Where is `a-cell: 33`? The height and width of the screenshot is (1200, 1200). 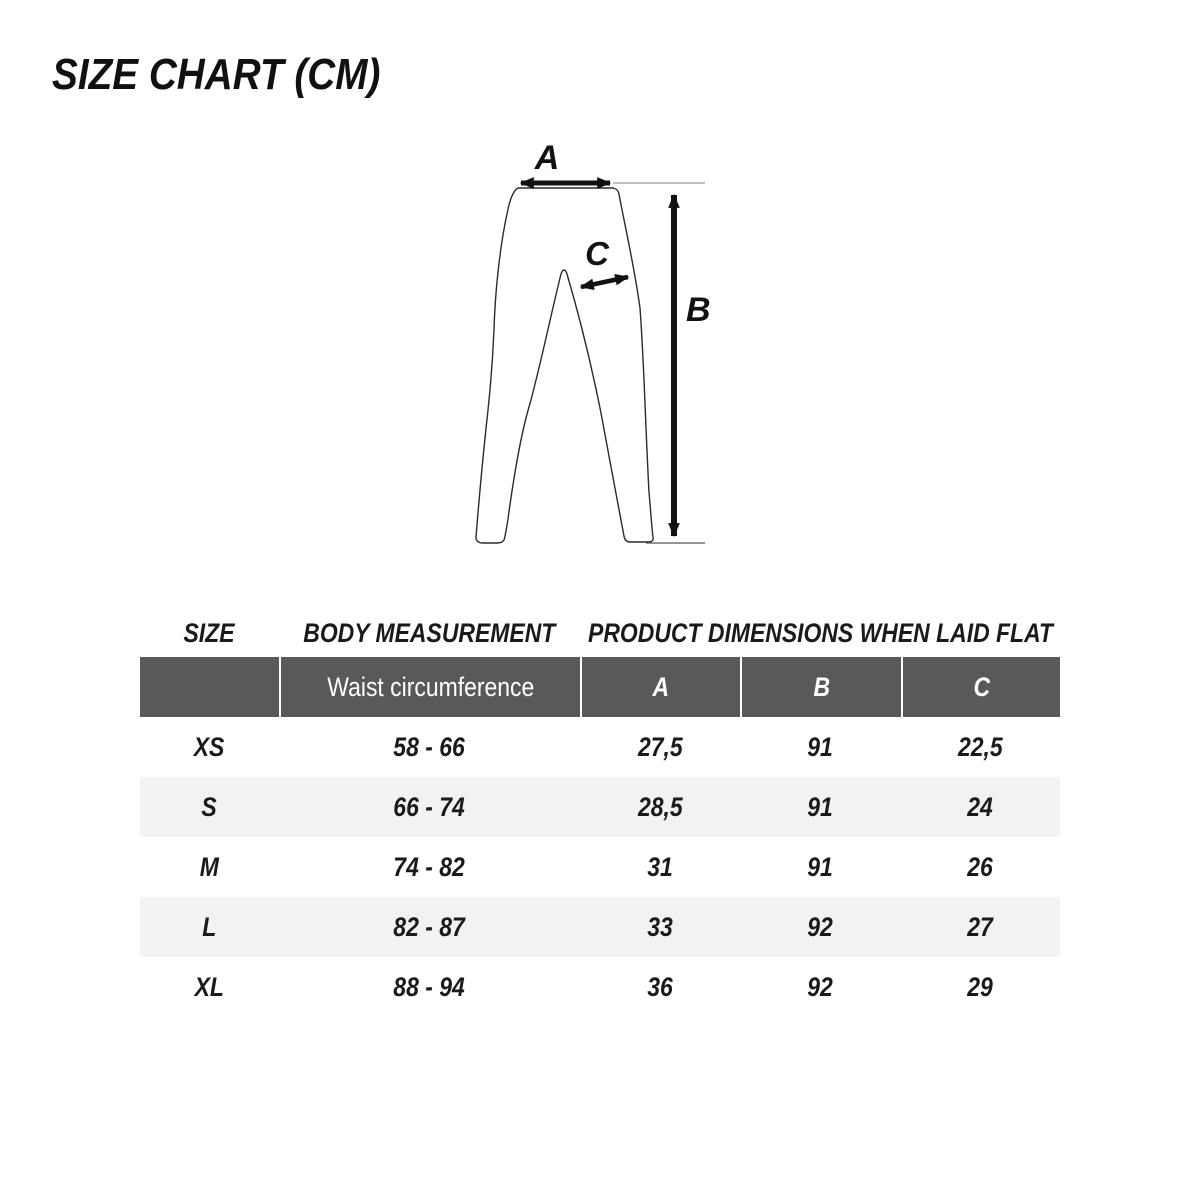 a-cell: 33 is located at coordinates (660, 927).